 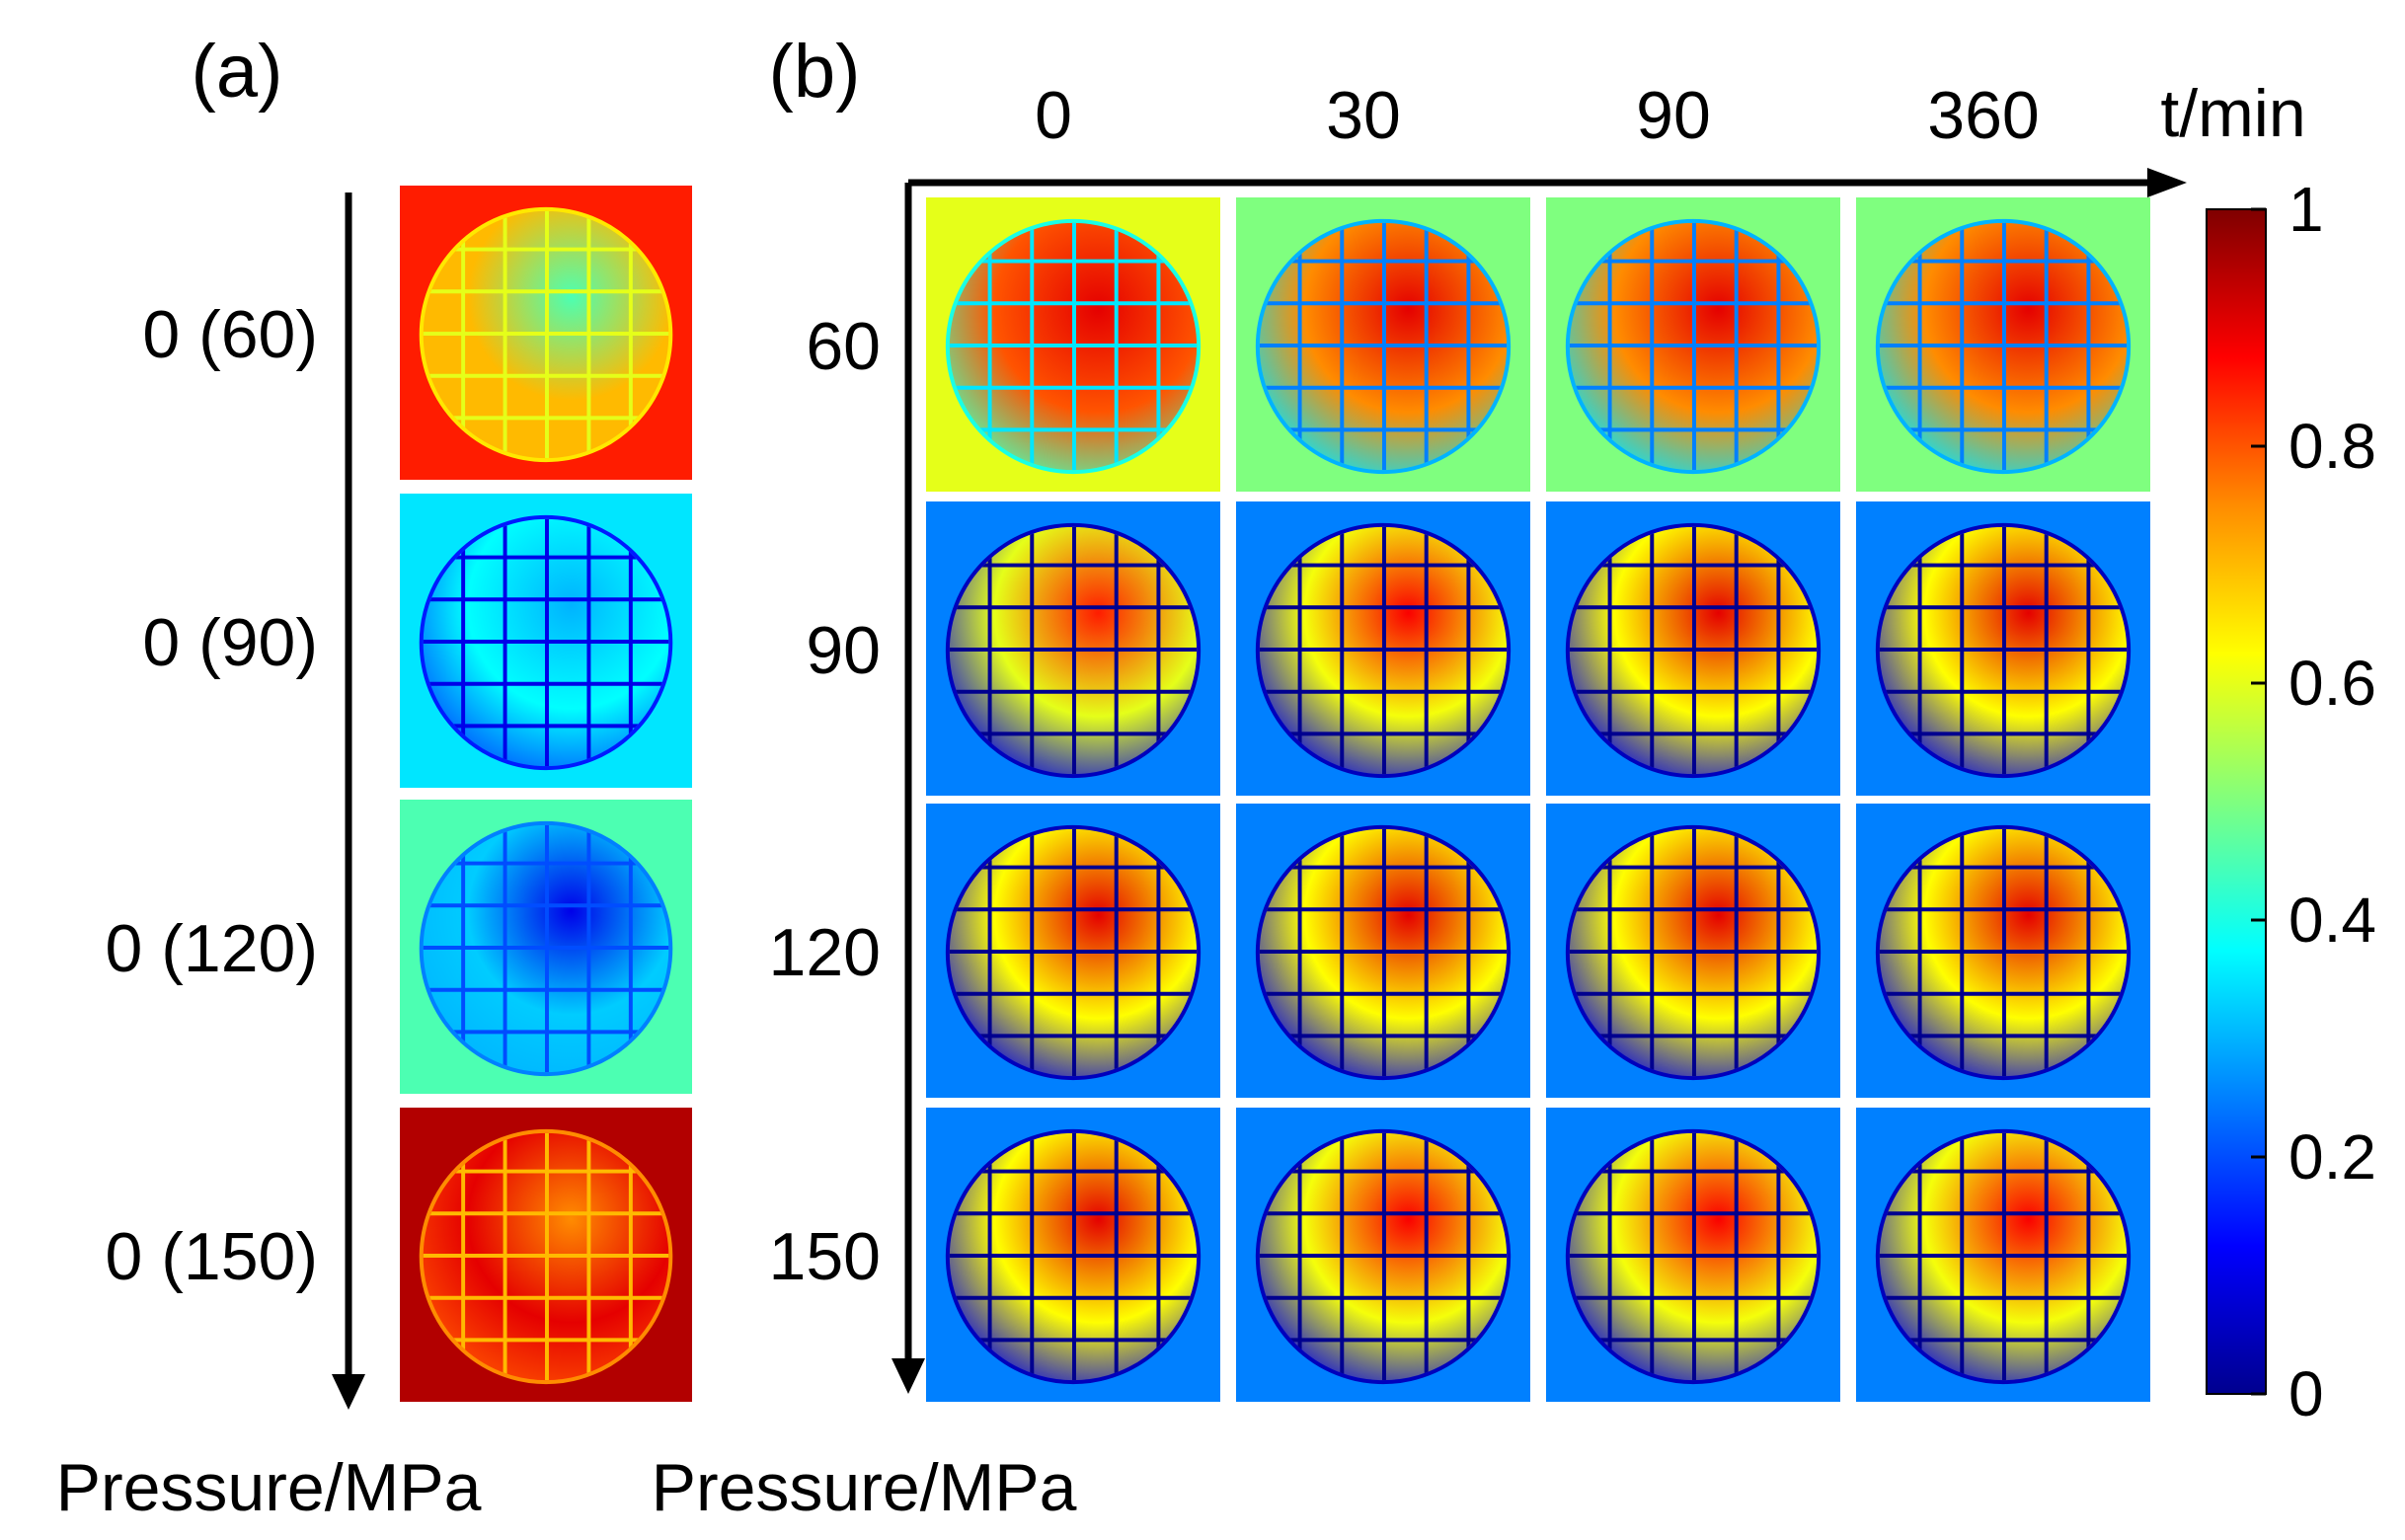 What do you see at coordinates (2314, 801) in the screenshot?
I see `colorbar-ticks: 1 0.8 0.6 0.4 0.2 0` at bounding box center [2314, 801].